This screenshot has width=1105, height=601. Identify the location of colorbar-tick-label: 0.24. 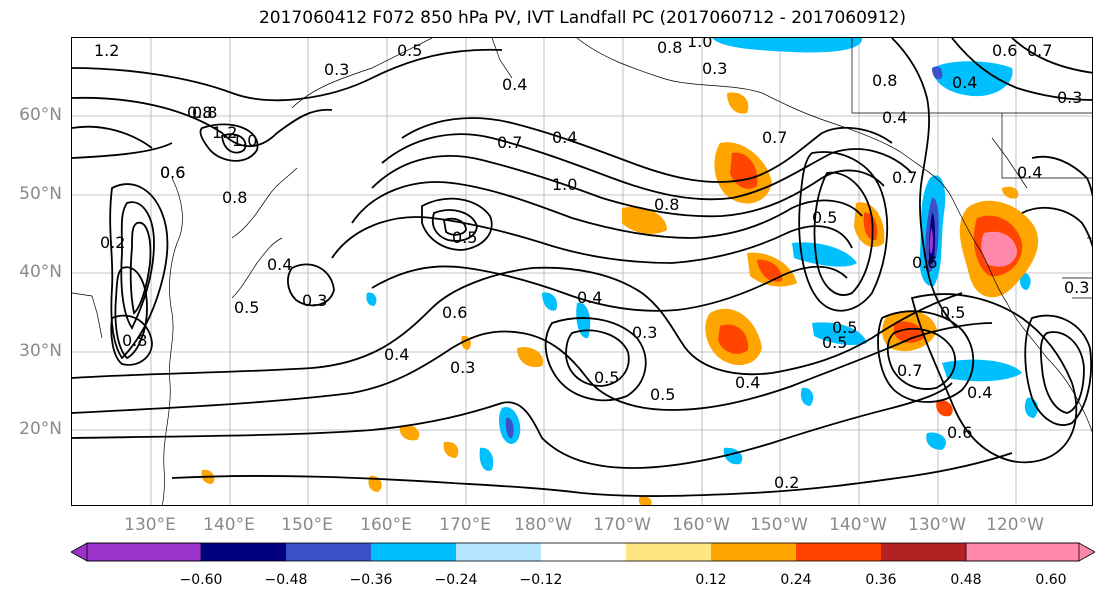
(796, 580).